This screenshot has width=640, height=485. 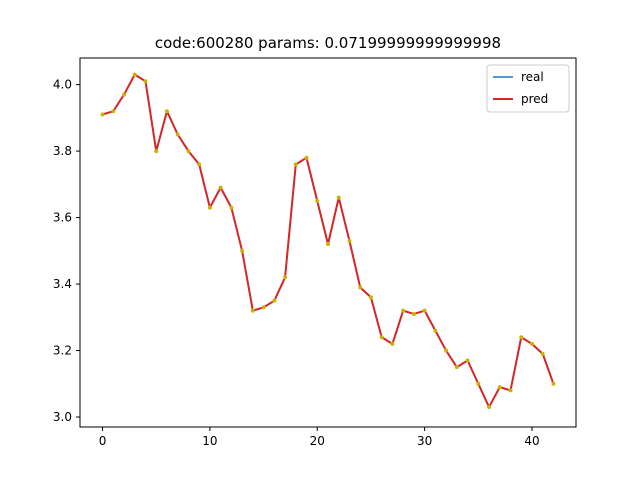 What do you see at coordinates (62, 85) in the screenshot?
I see `y-tick-label: 4.0` at bounding box center [62, 85].